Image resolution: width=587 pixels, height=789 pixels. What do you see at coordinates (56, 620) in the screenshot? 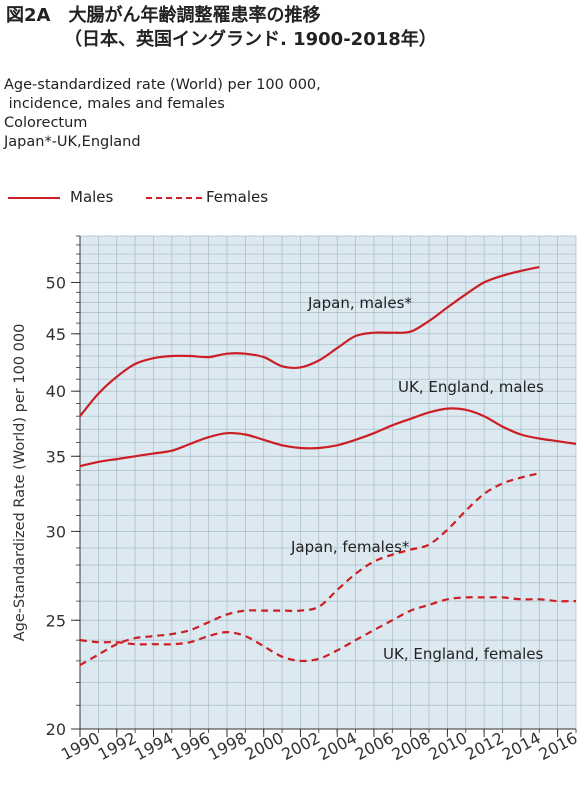
I see `y-tick-label: 25` at bounding box center [56, 620].